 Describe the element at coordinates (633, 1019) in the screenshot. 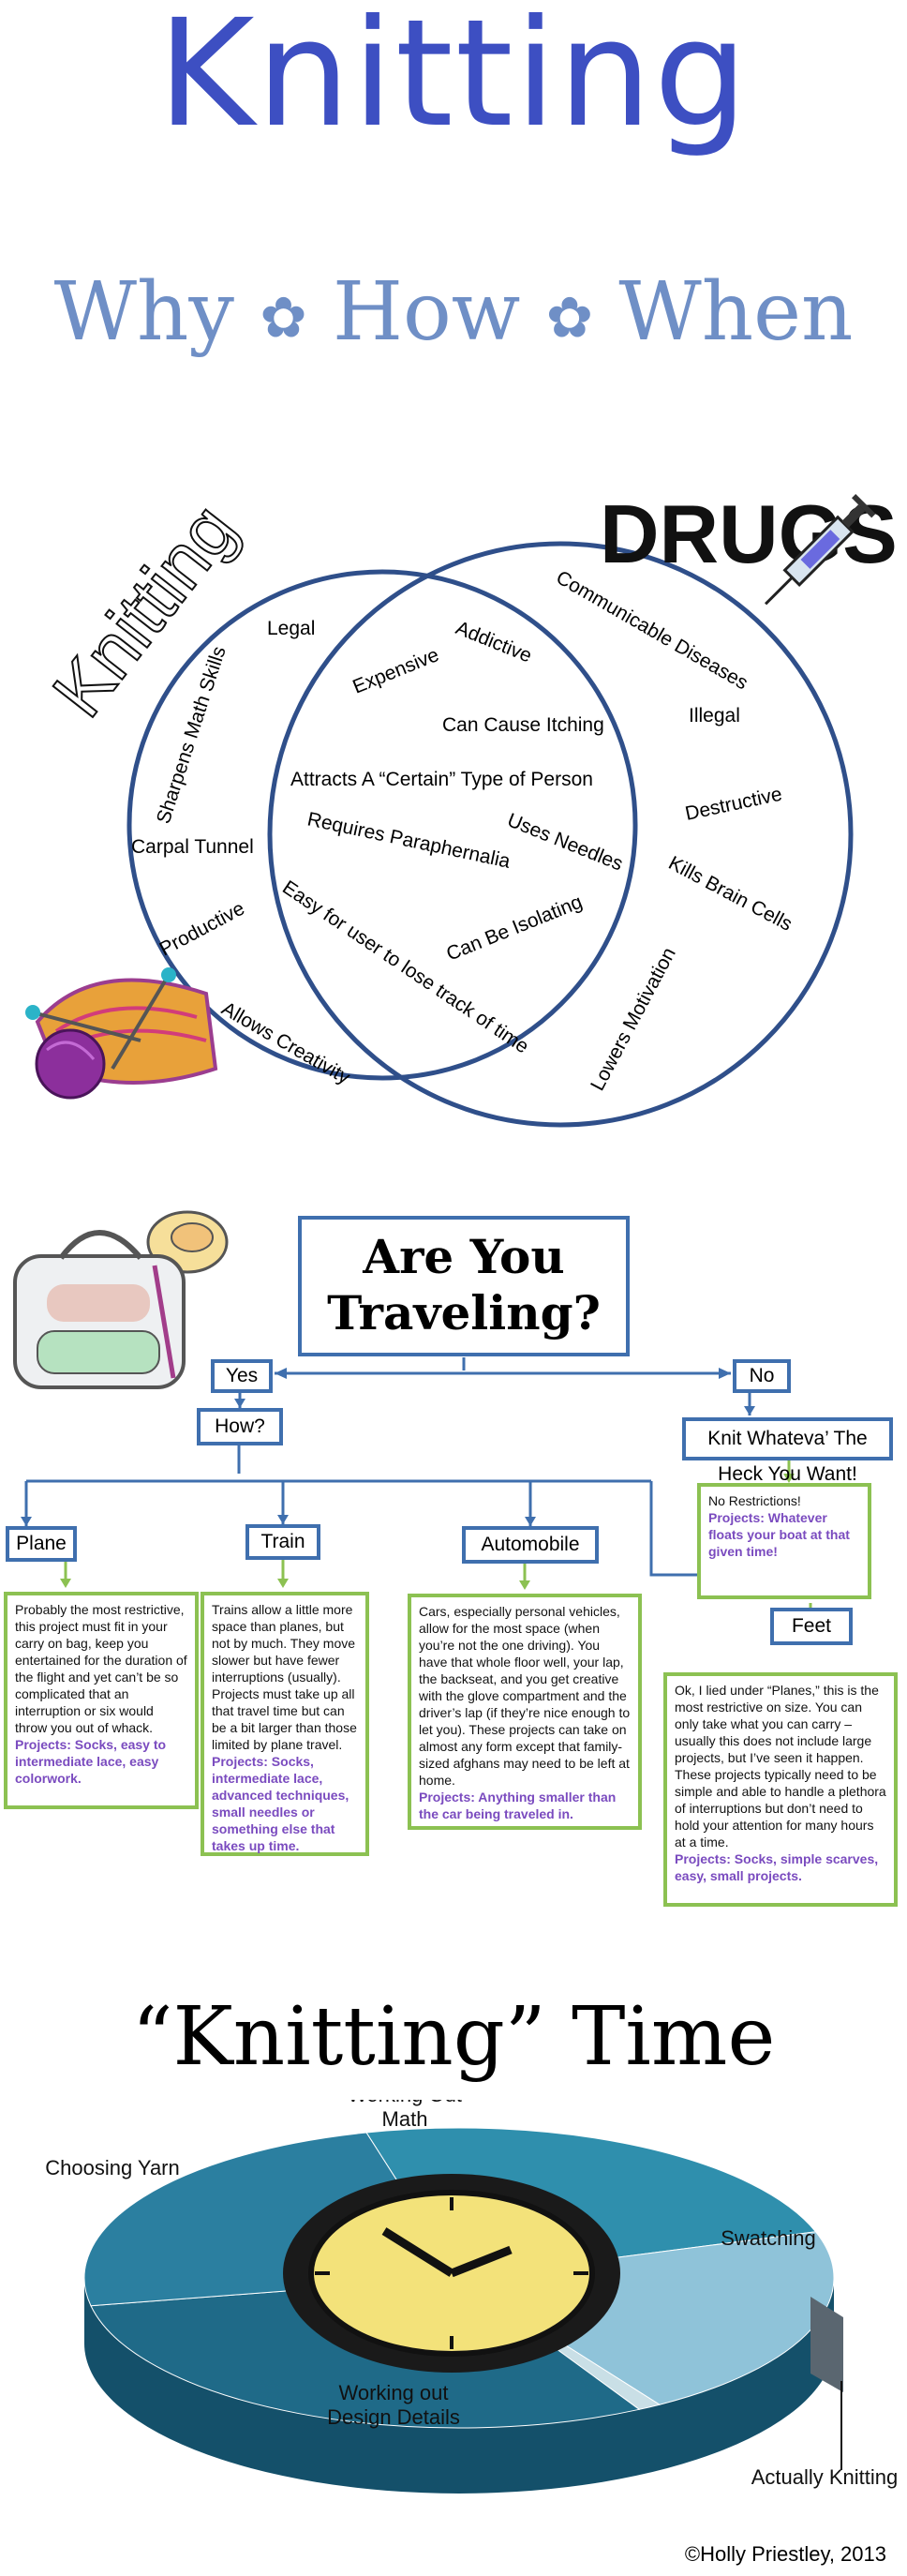

I see `venn-right-item: Lowers Motivation` at that location.